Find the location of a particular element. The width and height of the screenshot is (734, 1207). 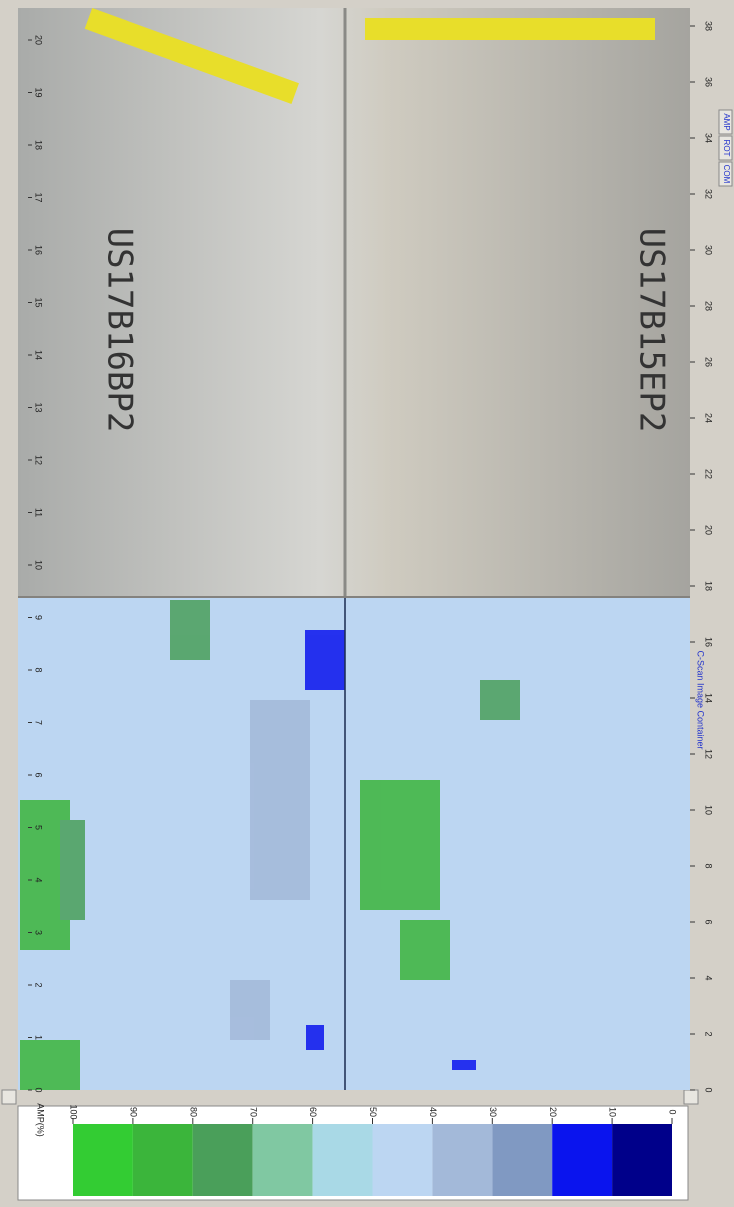

legend-tick-label: 90 is located at coordinates (134, 1112).